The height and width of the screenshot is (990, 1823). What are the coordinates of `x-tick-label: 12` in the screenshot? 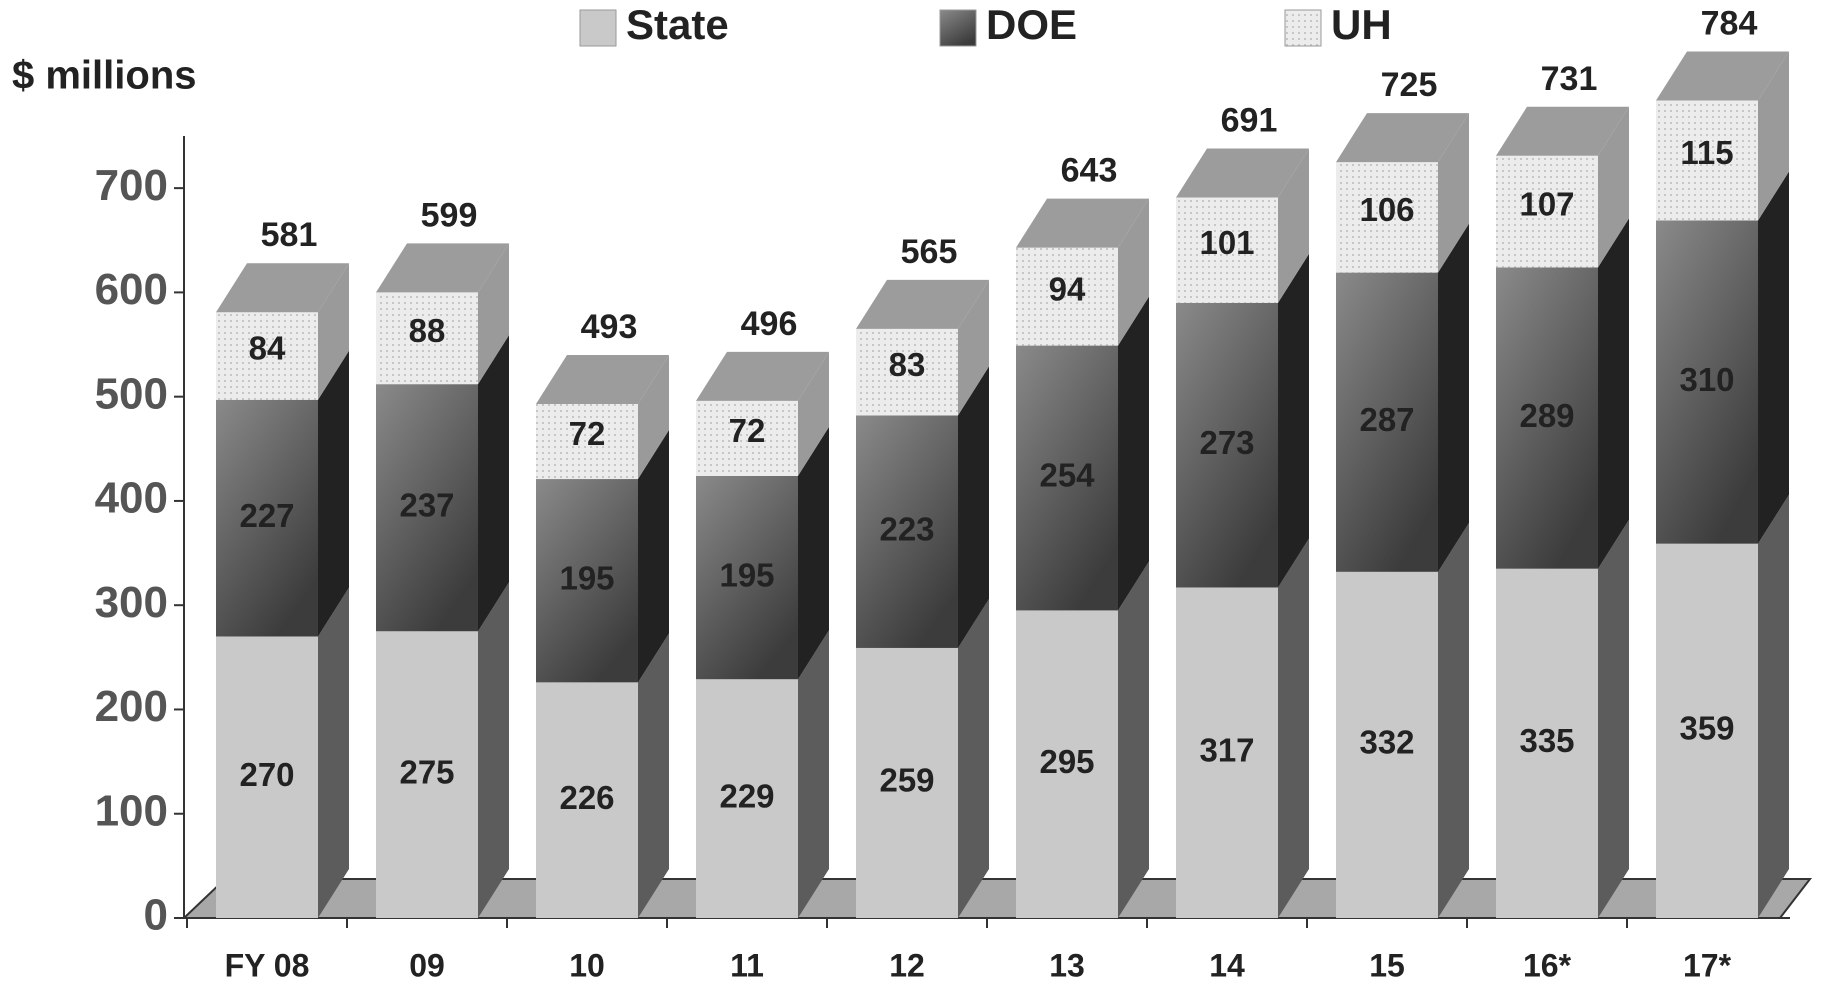 It's located at (907, 965).